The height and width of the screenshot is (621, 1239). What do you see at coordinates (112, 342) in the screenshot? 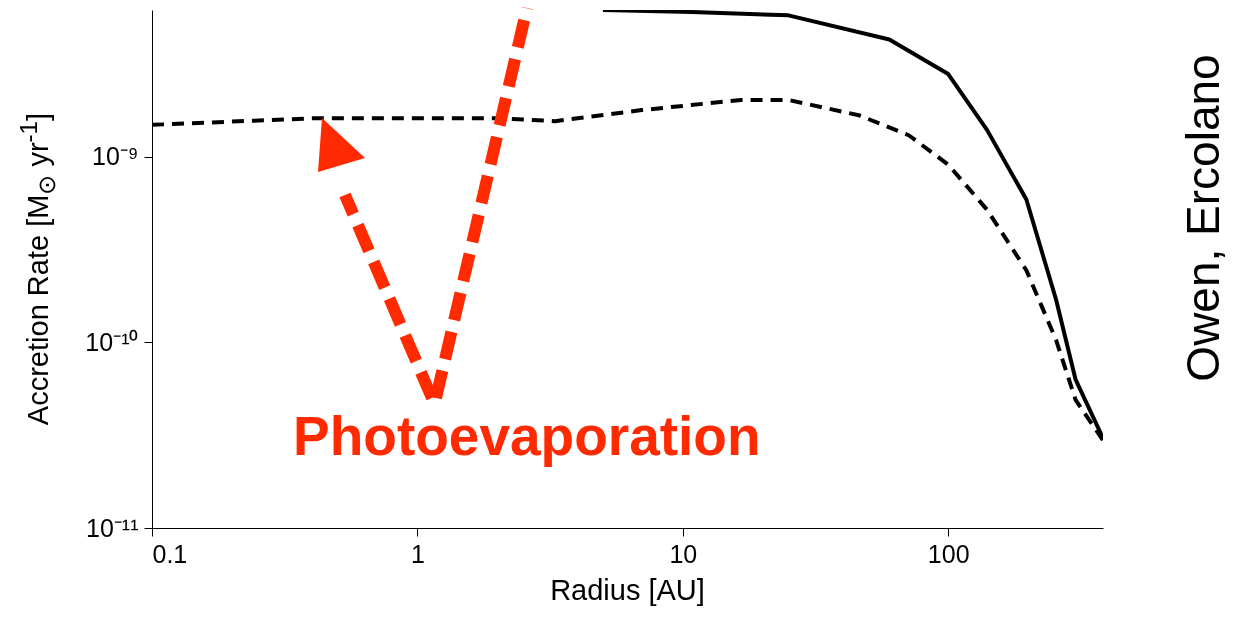
I see `y-tick-label: 10⁻¹⁰` at bounding box center [112, 342].